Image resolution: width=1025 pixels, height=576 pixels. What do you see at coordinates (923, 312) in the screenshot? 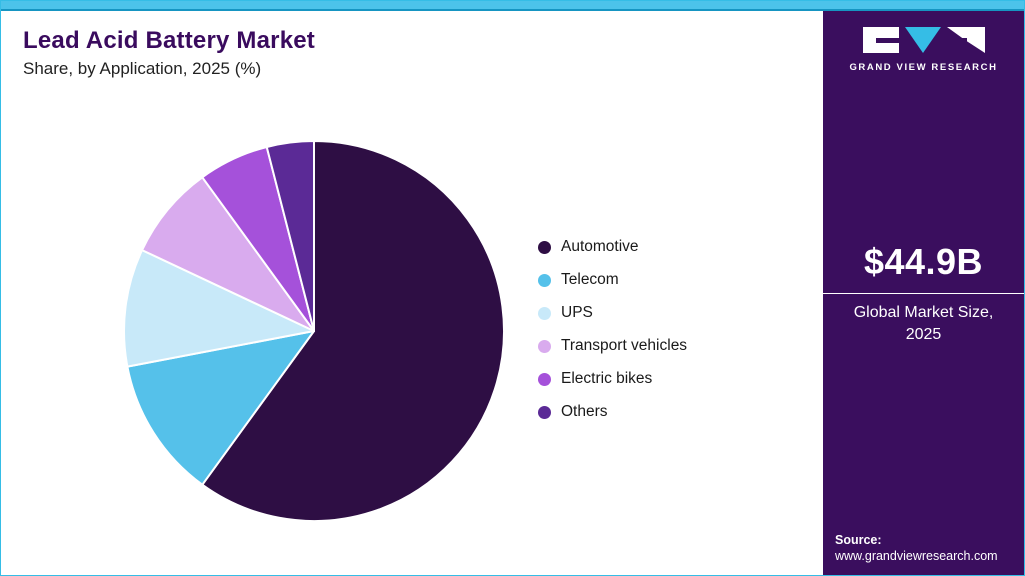
I see `market-size-label-line1: Global Market Size,` at bounding box center [923, 312].